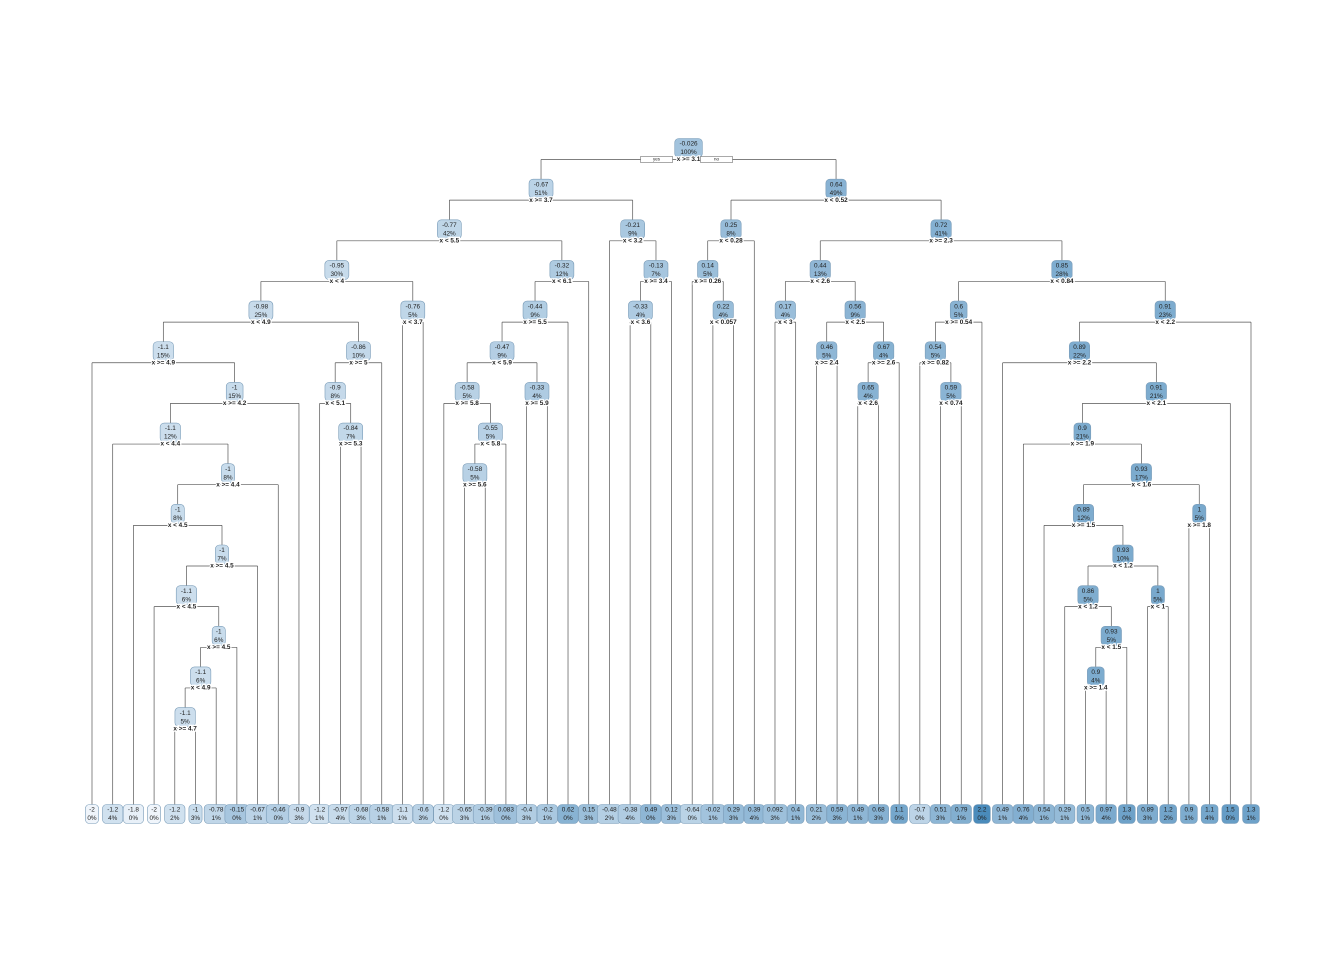 This screenshot has height=960, width=1344. I want to click on node-value: 1.5, so click(1230, 810).